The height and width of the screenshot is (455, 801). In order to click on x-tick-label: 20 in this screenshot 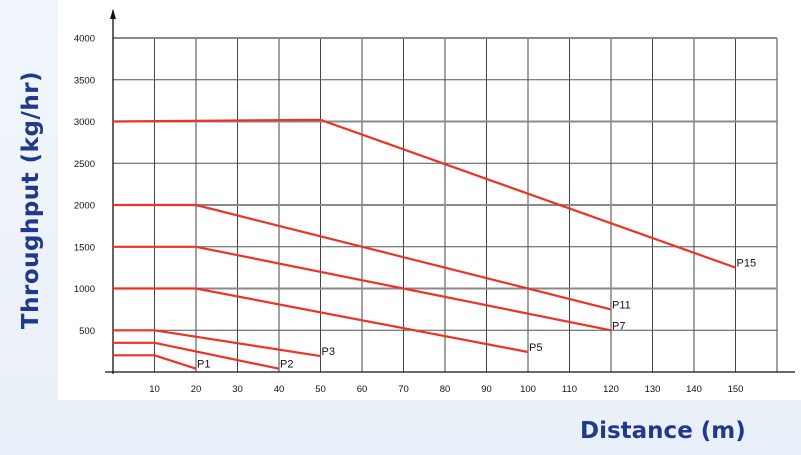, I will do `click(196, 389)`.